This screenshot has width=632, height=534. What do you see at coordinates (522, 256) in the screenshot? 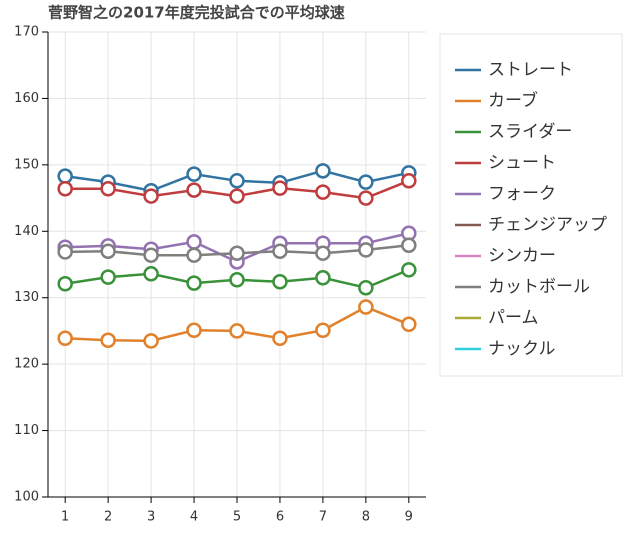
I see `legend-label: シンカー` at bounding box center [522, 256].